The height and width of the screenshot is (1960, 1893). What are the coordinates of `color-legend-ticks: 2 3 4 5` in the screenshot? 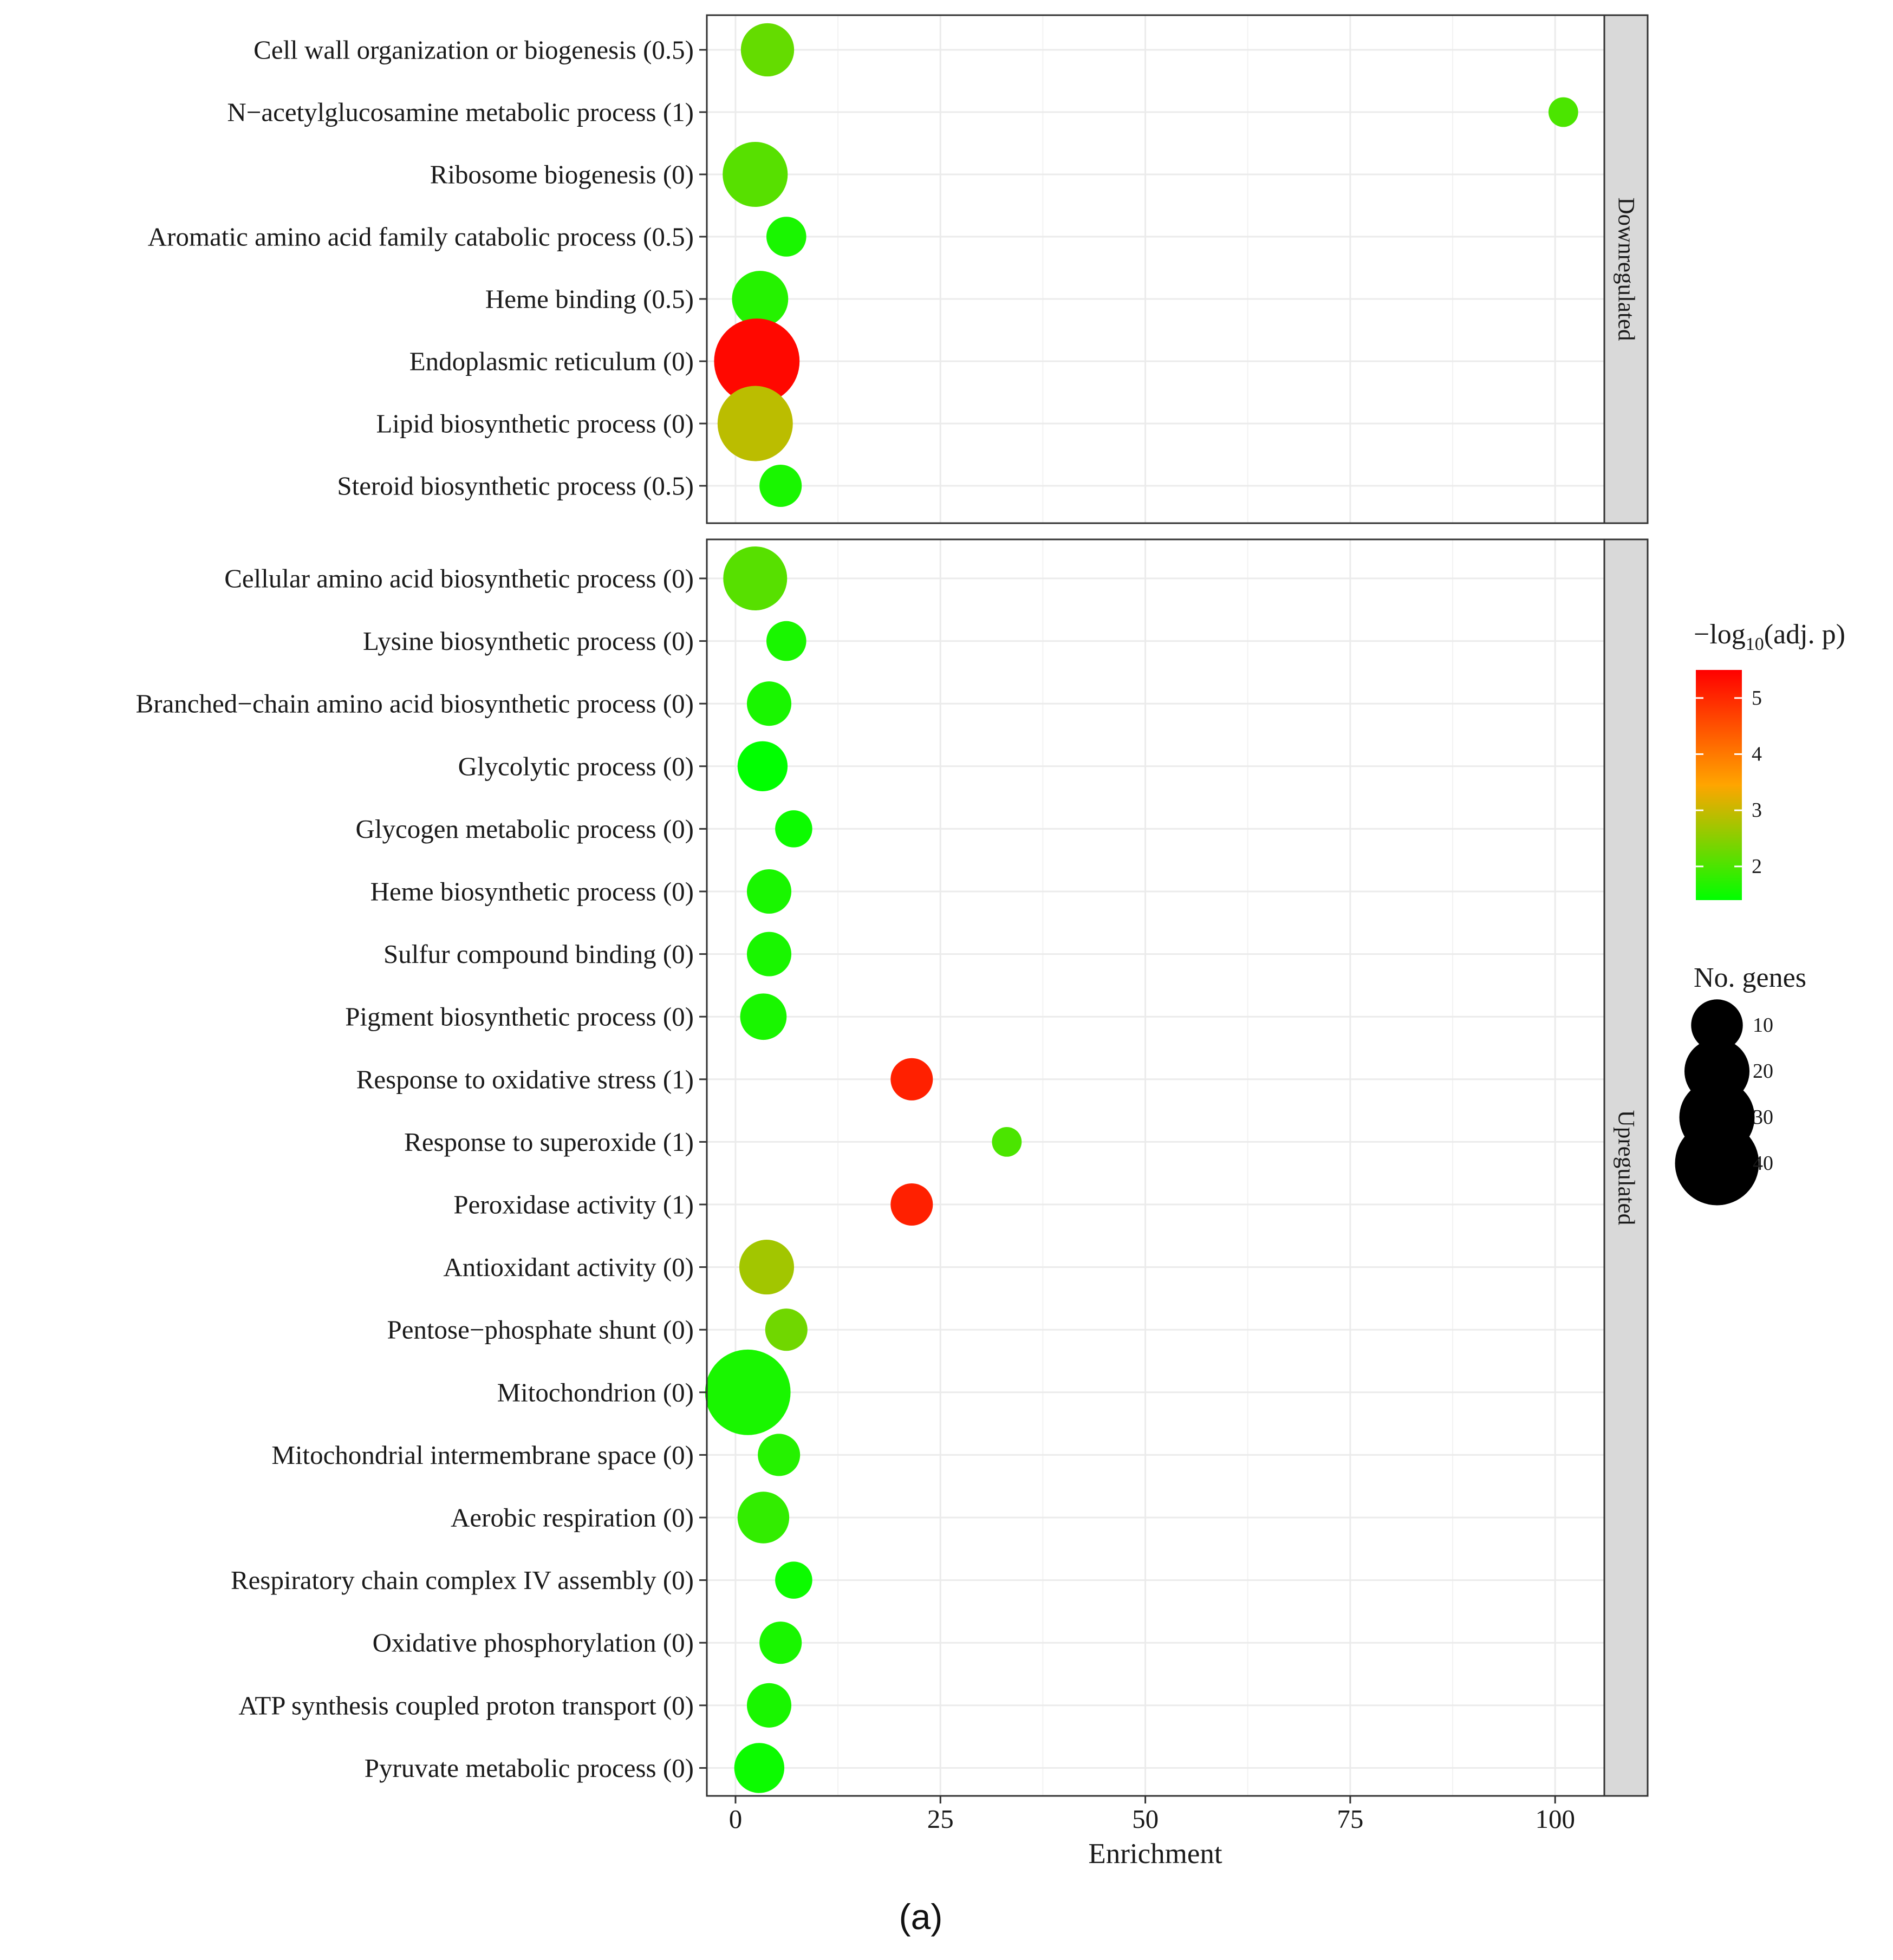 It's located at (1729, 782).